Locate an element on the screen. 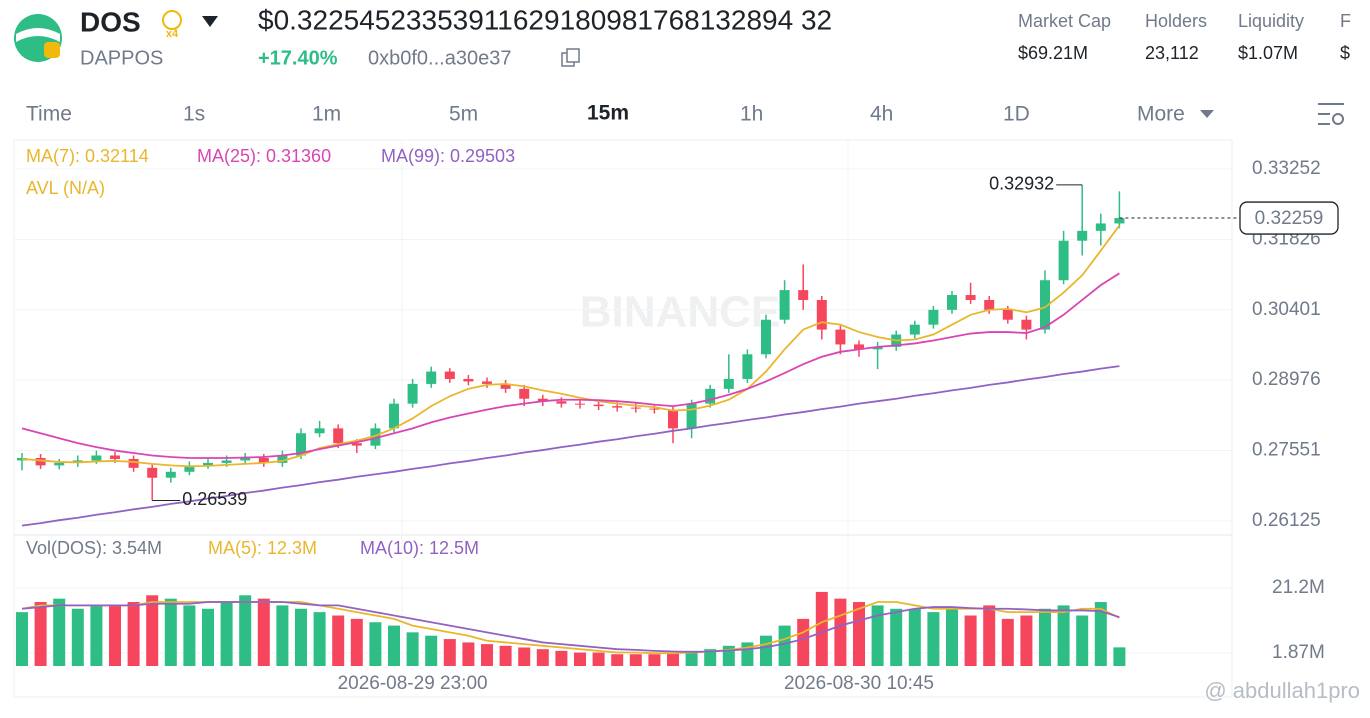 The image size is (1370, 718). stat-label: Holders is located at coordinates (1176, 21).